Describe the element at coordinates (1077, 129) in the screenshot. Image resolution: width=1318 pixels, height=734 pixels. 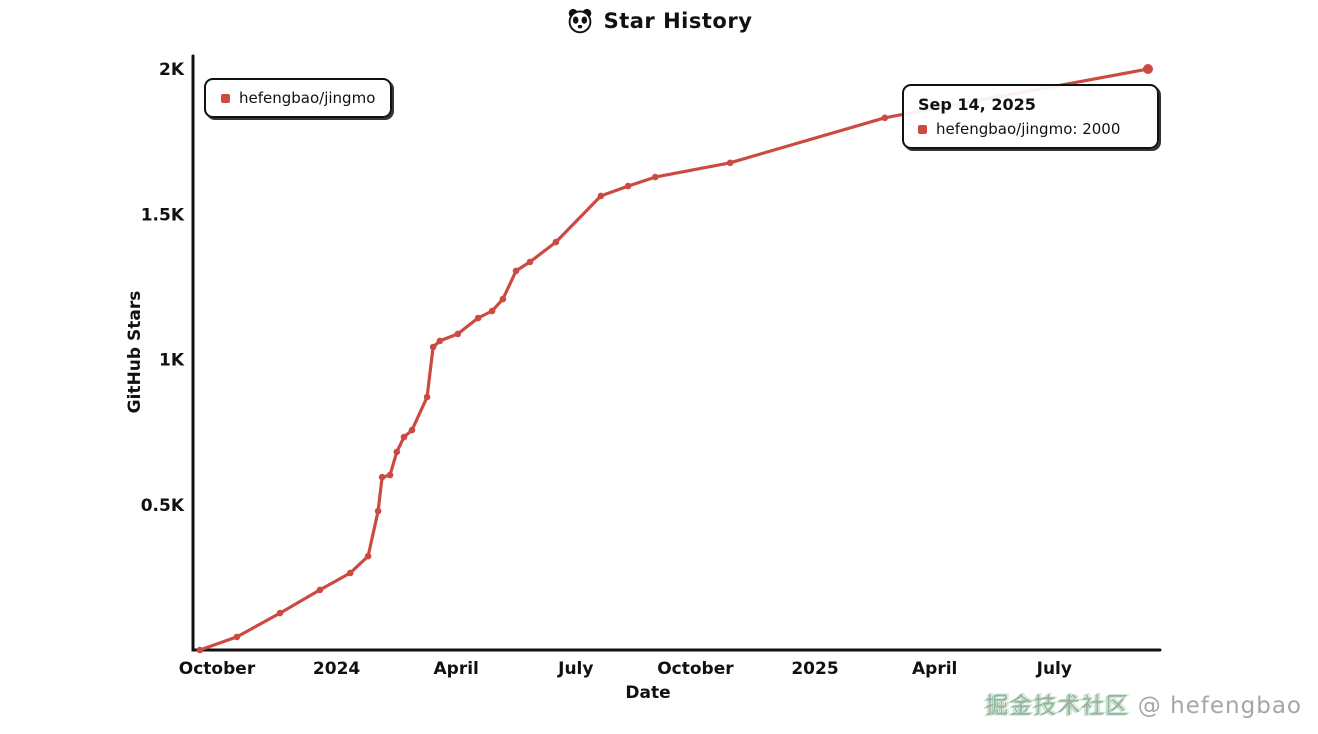
I see `tooltip-sep: :` at that location.